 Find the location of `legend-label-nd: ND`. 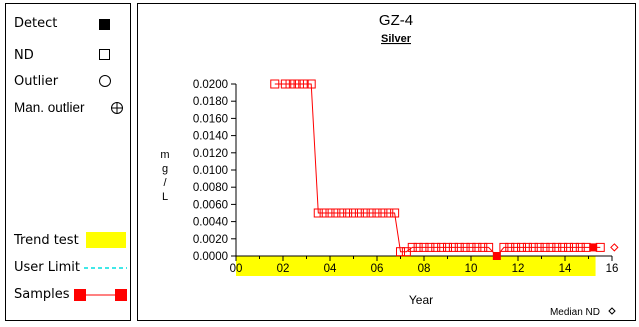

legend-label-nd: ND is located at coordinates (24, 55).